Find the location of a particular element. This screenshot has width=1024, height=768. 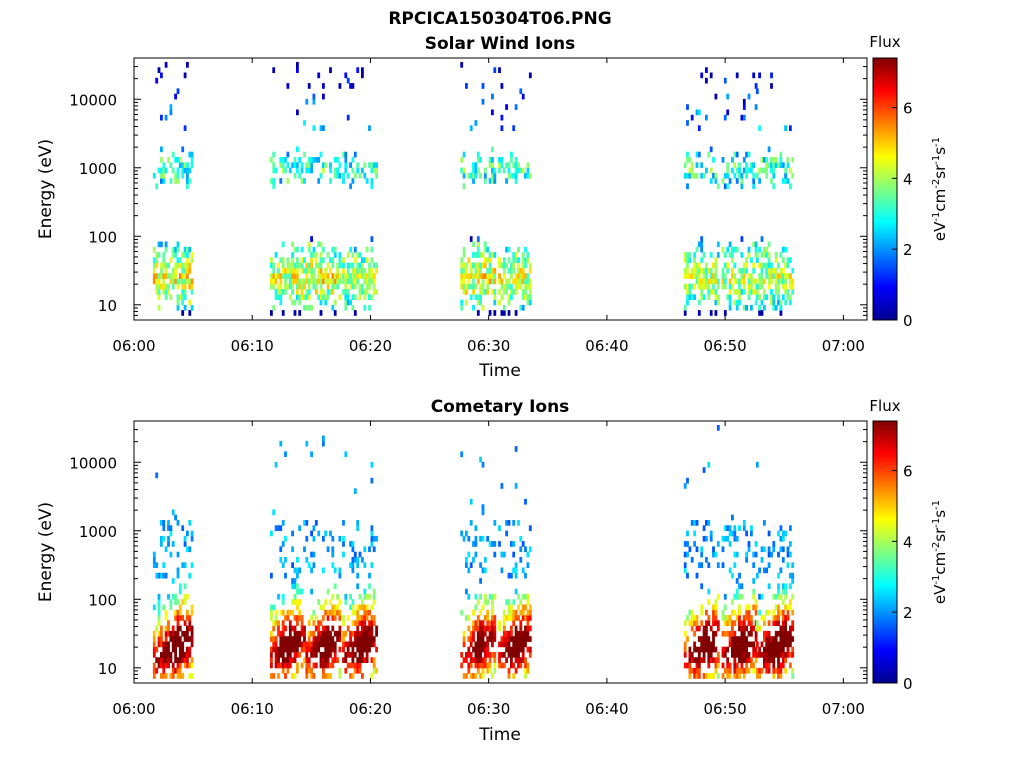

y-axis-label: Energy (eV) is located at coordinates (46, 552).